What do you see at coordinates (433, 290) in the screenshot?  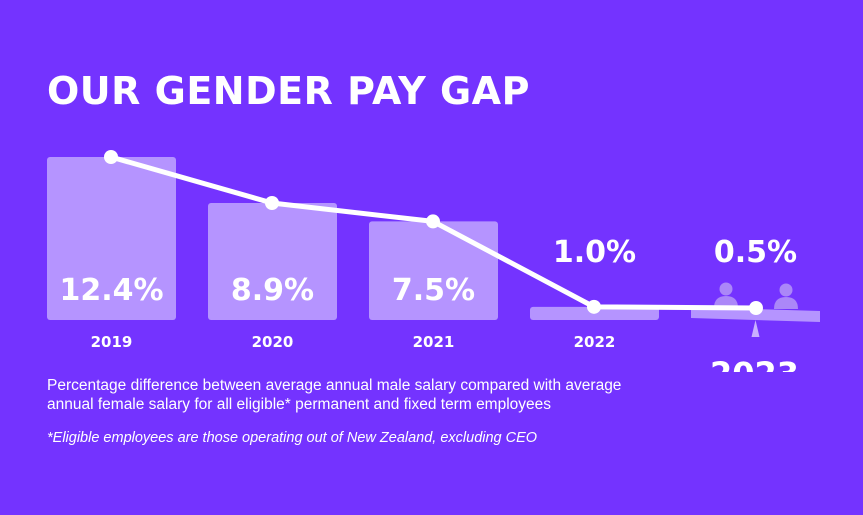 I see `value-label-2021: 7.5%` at bounding box center [433, 290].